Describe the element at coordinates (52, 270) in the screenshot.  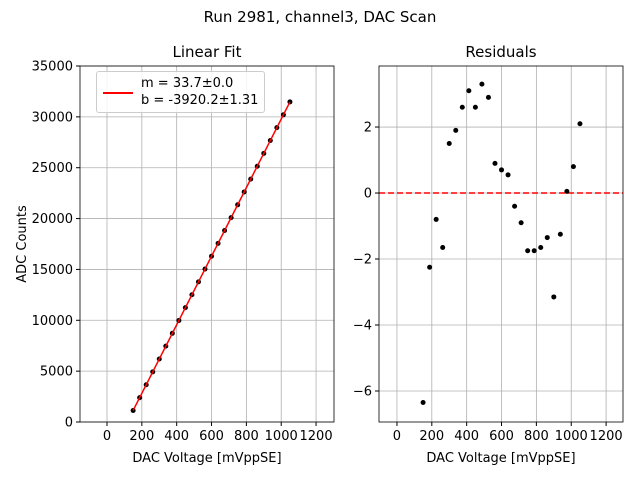
I see `y-tick-label: 15000` at that location.